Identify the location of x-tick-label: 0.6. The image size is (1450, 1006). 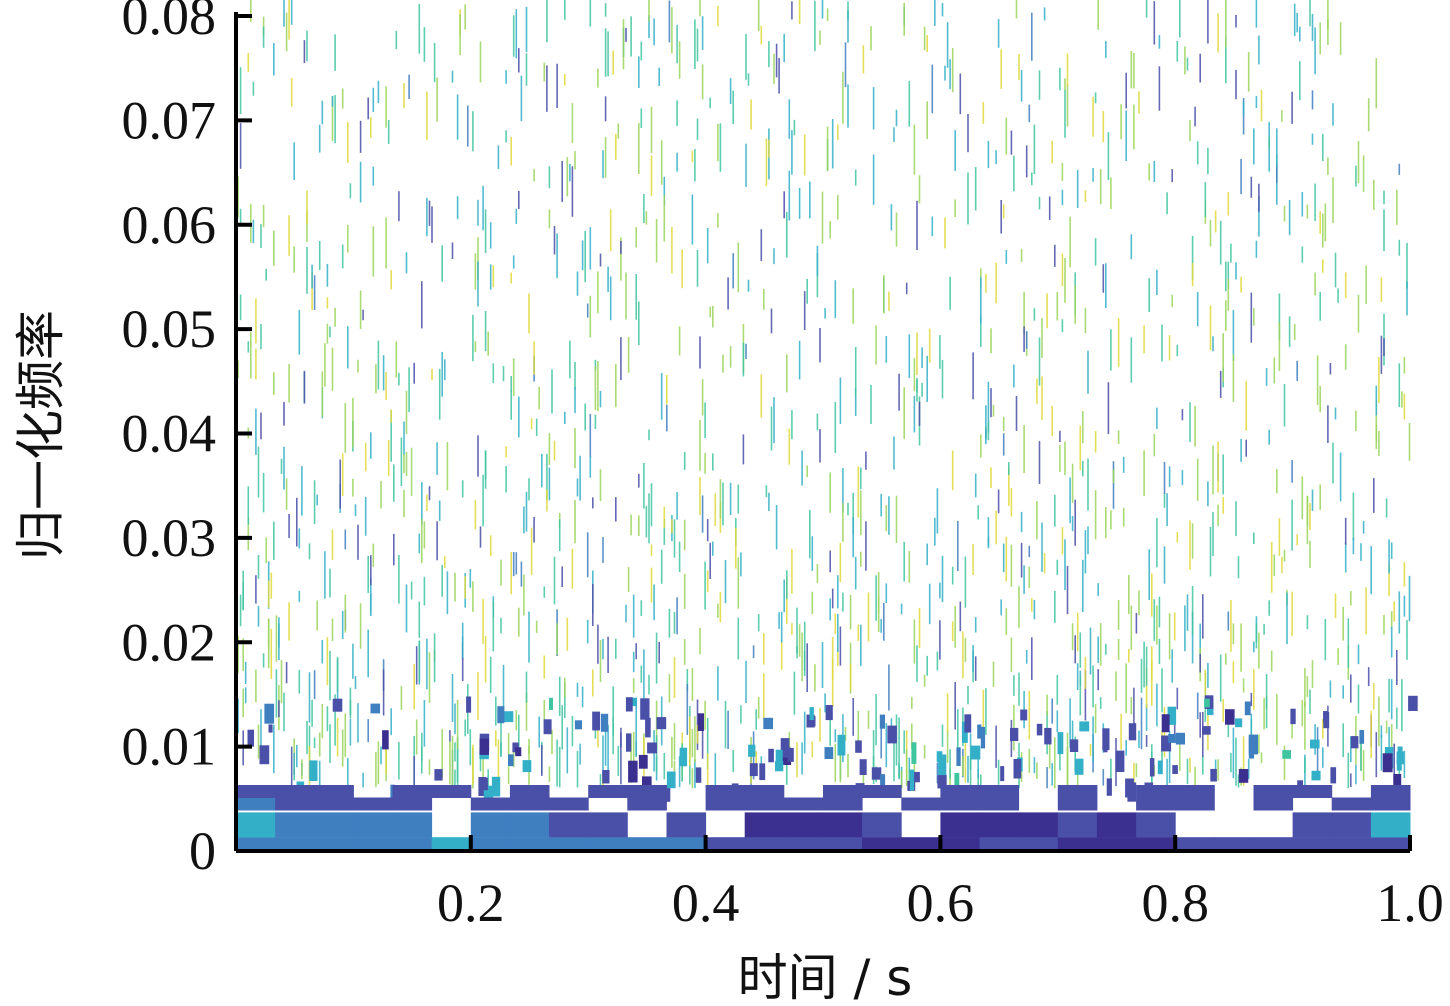
(941, 903).